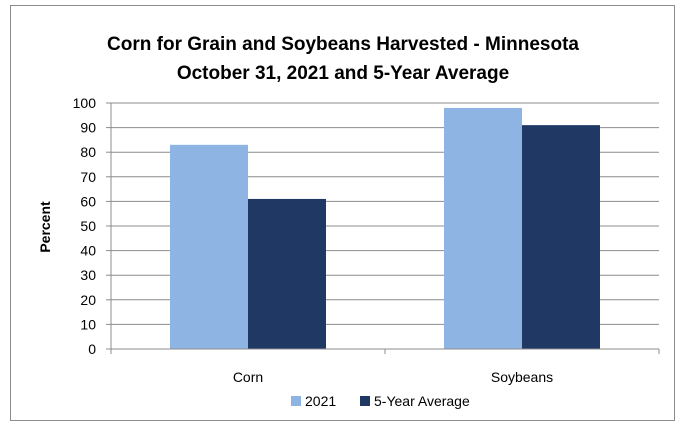 Image resolution: width=684 pixels, height=425 pixels. Describe the element at coordinates (88, 201) in the screenshot. I see `y-tick-label: 60` at that location.